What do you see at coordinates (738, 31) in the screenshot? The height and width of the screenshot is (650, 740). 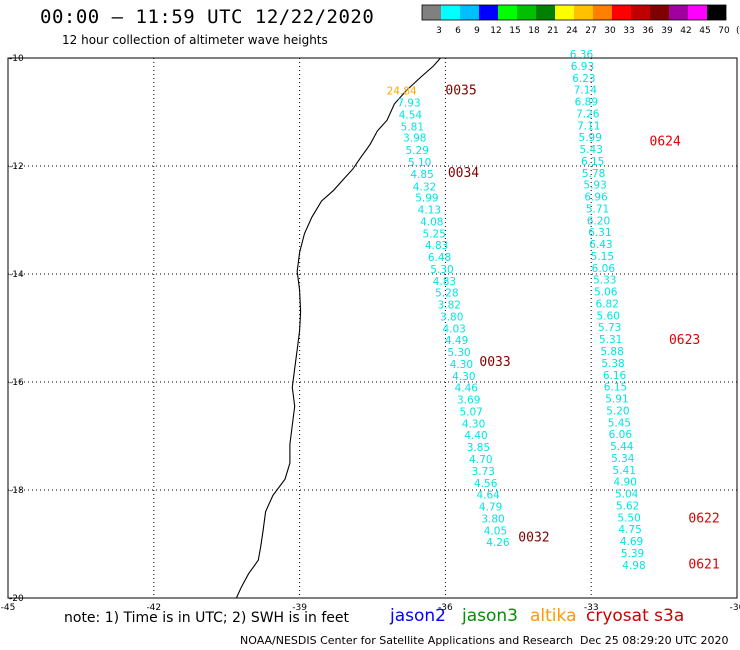 I see `scale-unit: (ft)` at bounding box center [738, 31].